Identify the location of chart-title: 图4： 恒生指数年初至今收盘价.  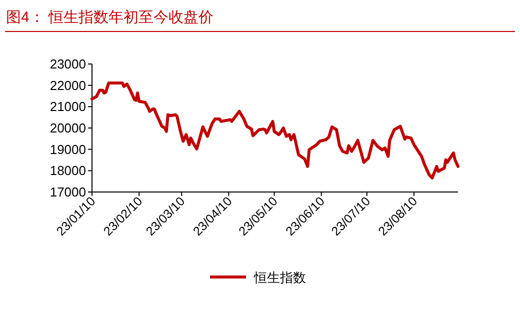
(110, 17).